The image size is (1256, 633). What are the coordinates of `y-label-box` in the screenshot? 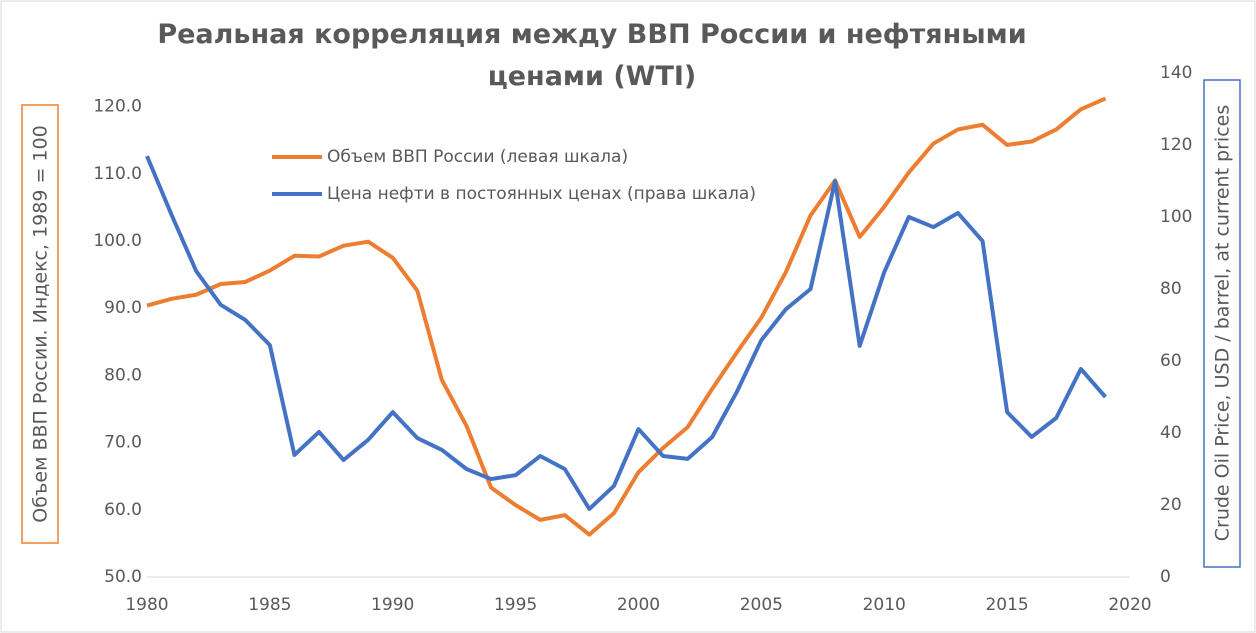 It's located at (40, 324).